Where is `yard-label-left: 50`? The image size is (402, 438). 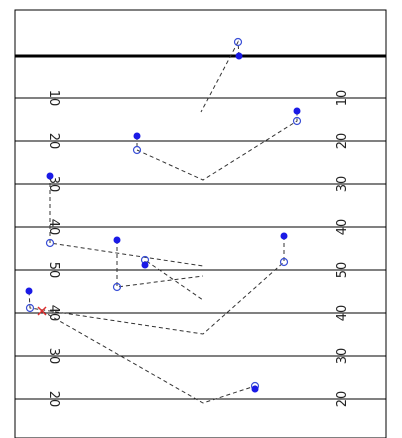 yard-label-left: 50 is located at coordinates (53, 270).